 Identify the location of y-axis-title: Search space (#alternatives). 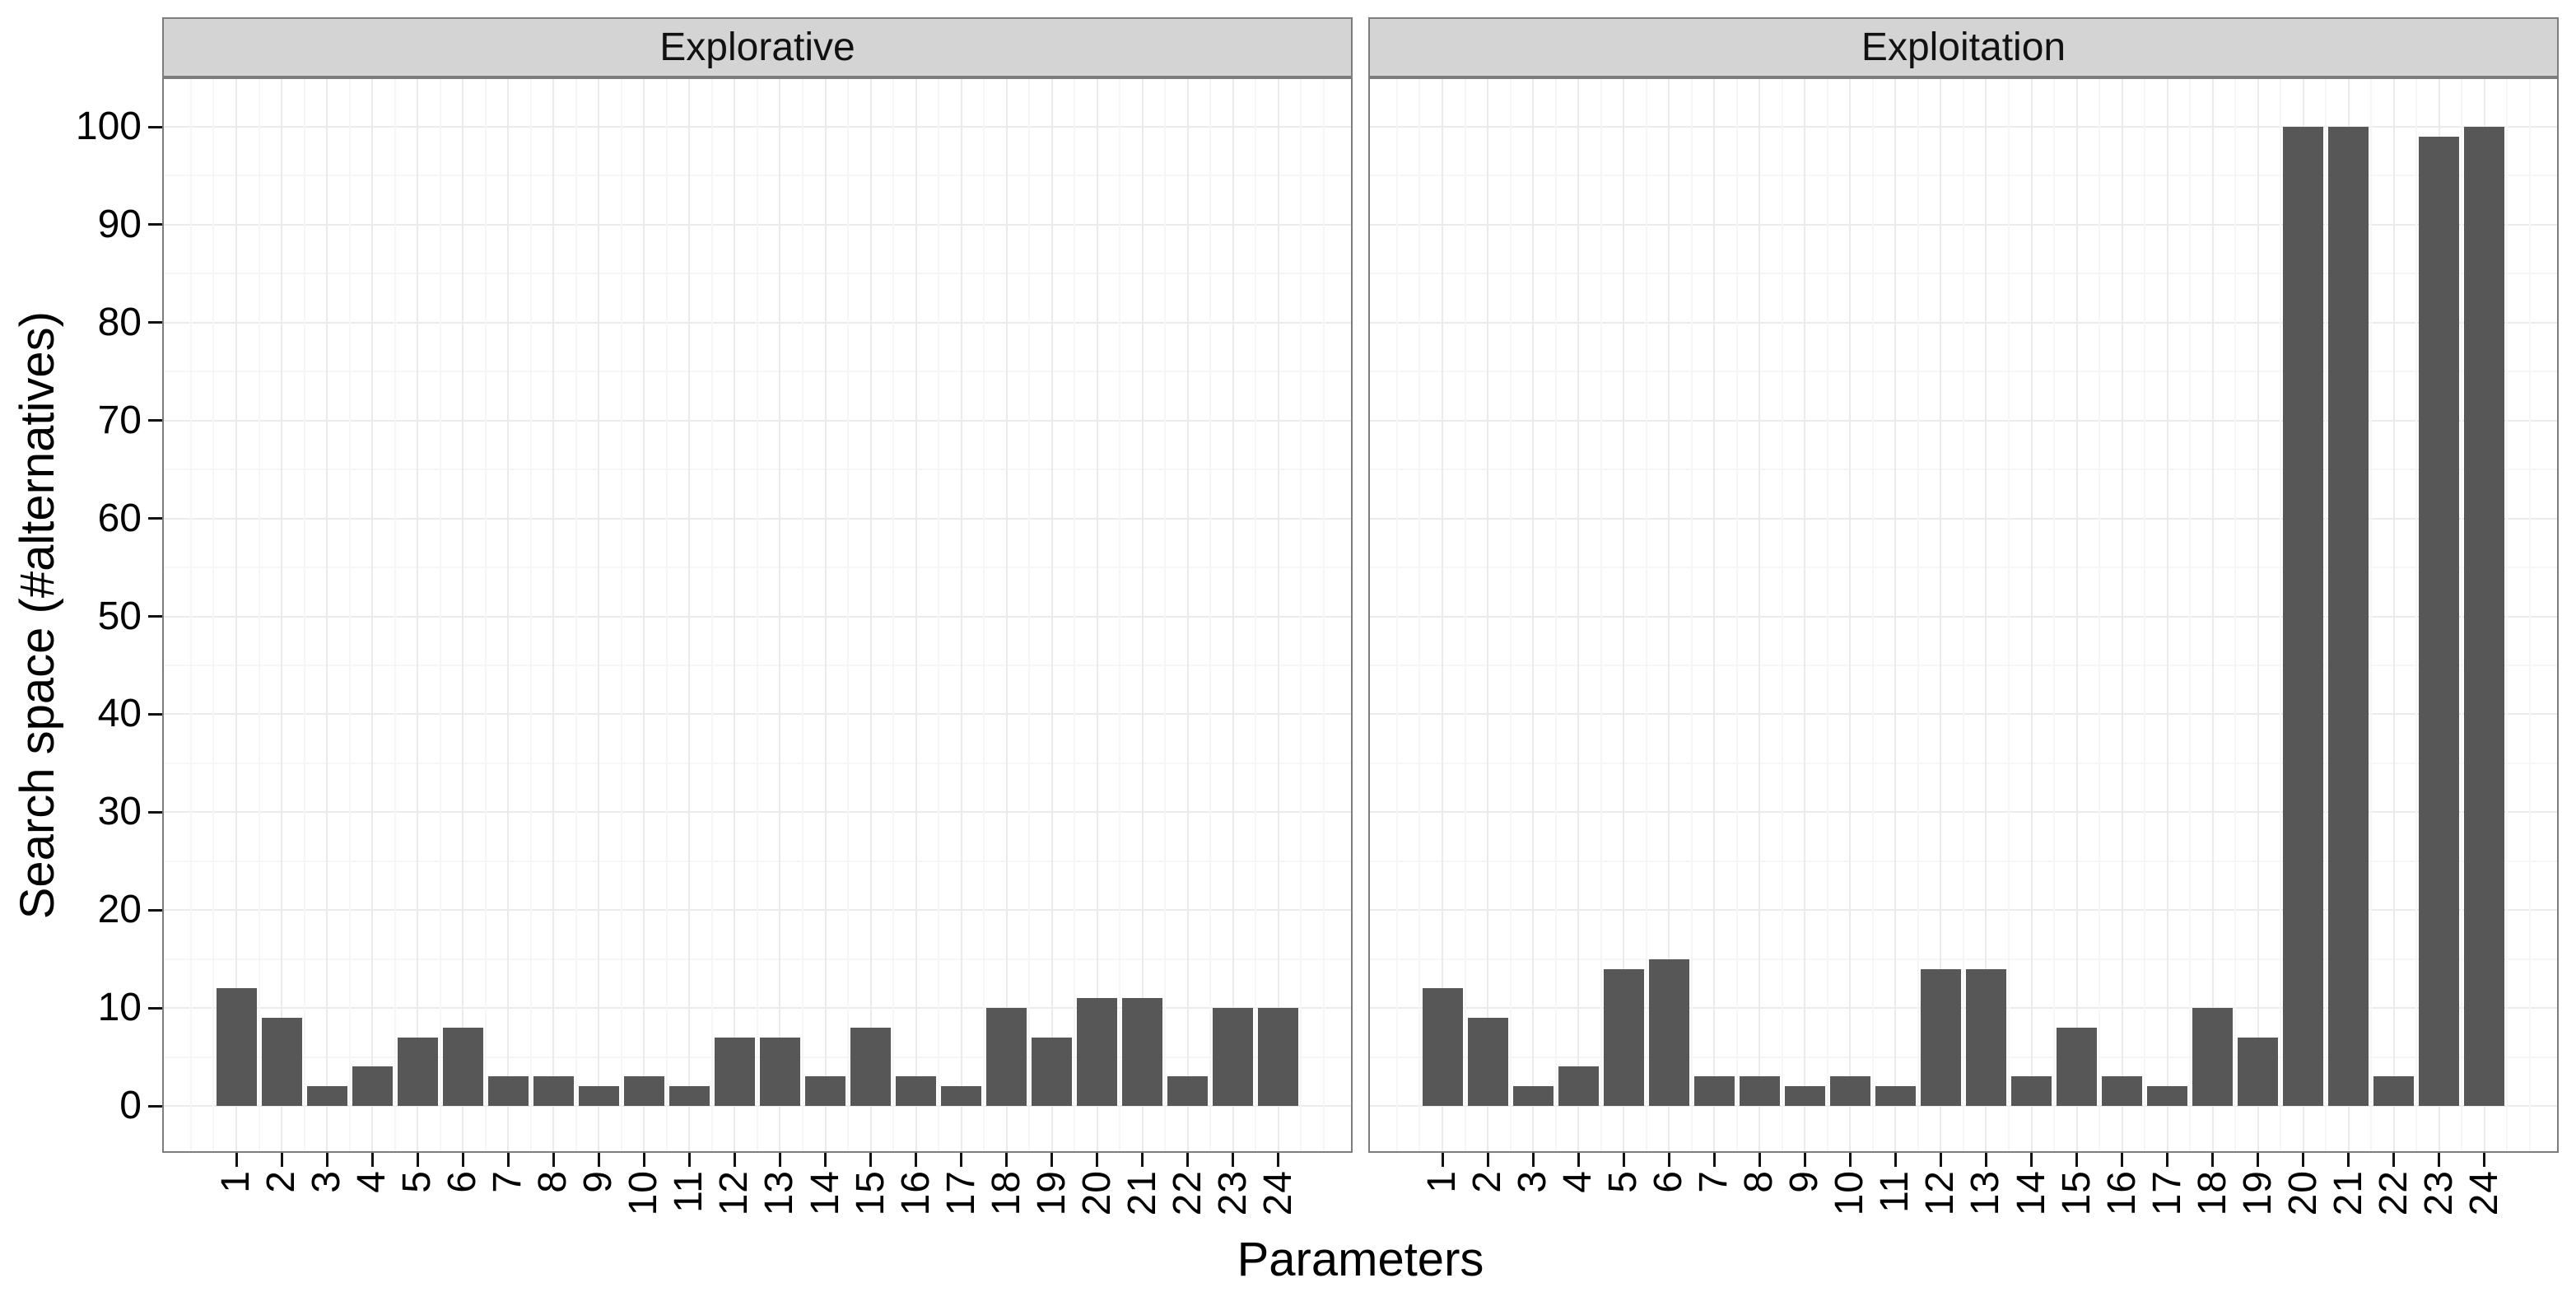
(37, 615).